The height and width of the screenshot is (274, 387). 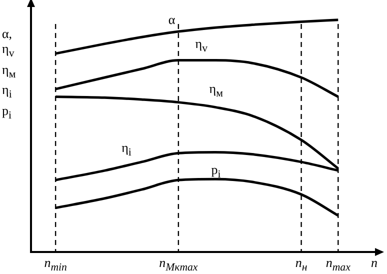 What do you see at coordinates (301, 264) in the screenshot?
I see `x-tick-label: n$_{н}$` at bounding box center [301, 264].